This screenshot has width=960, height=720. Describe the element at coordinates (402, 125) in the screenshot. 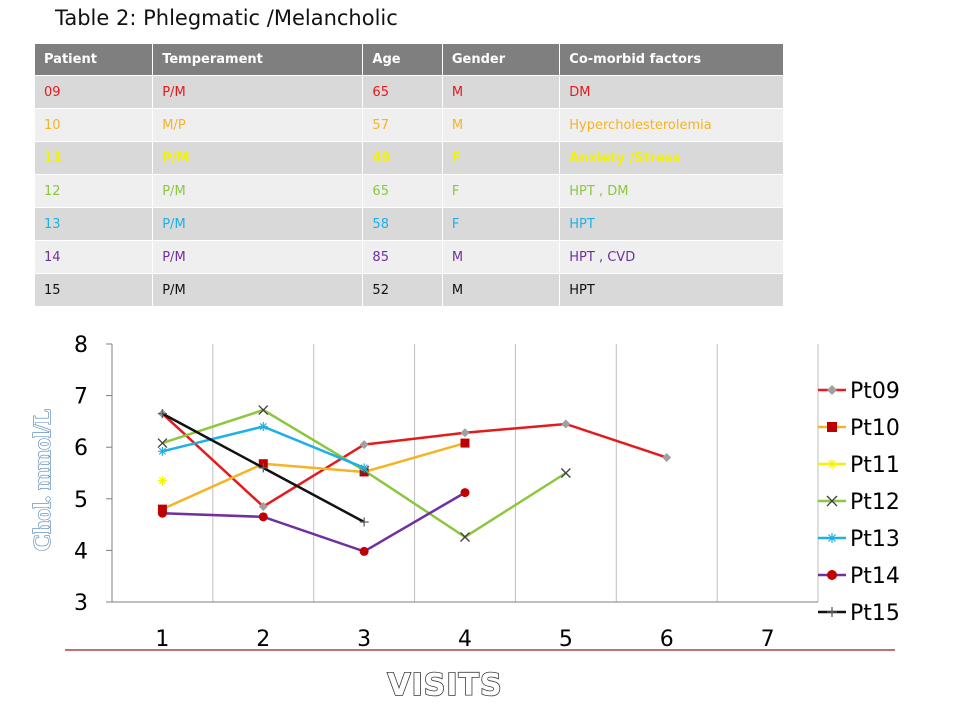

I see `table-cell: 57` at that location.